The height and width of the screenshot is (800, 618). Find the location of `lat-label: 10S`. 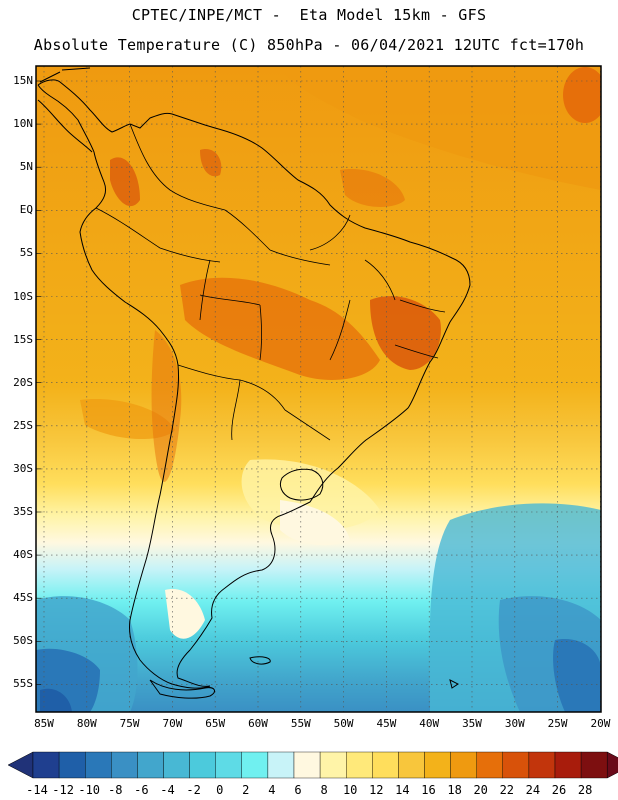

lat-label: 10S is located at coordinates (23, 296).